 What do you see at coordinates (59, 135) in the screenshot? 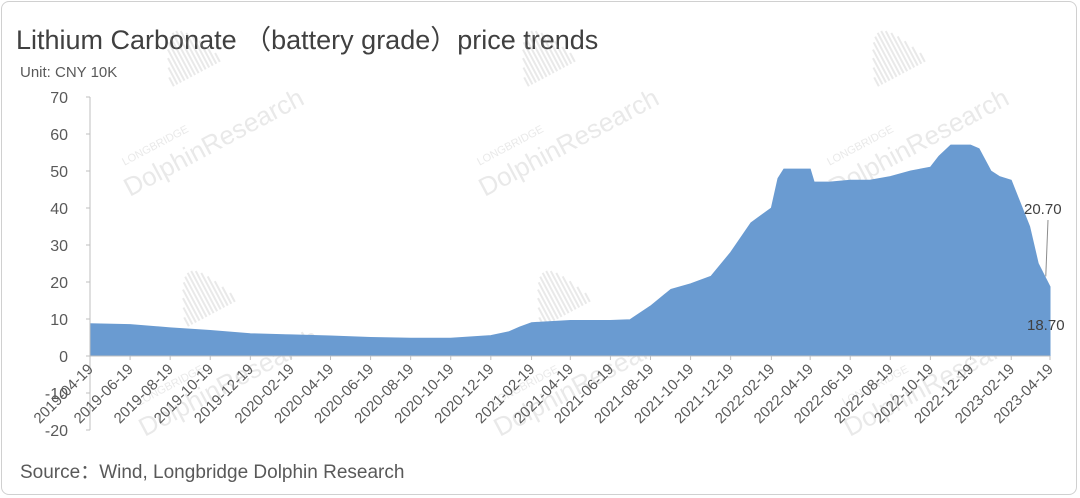
I see `y-tick-label: 60` at bounding box center [59, 135].